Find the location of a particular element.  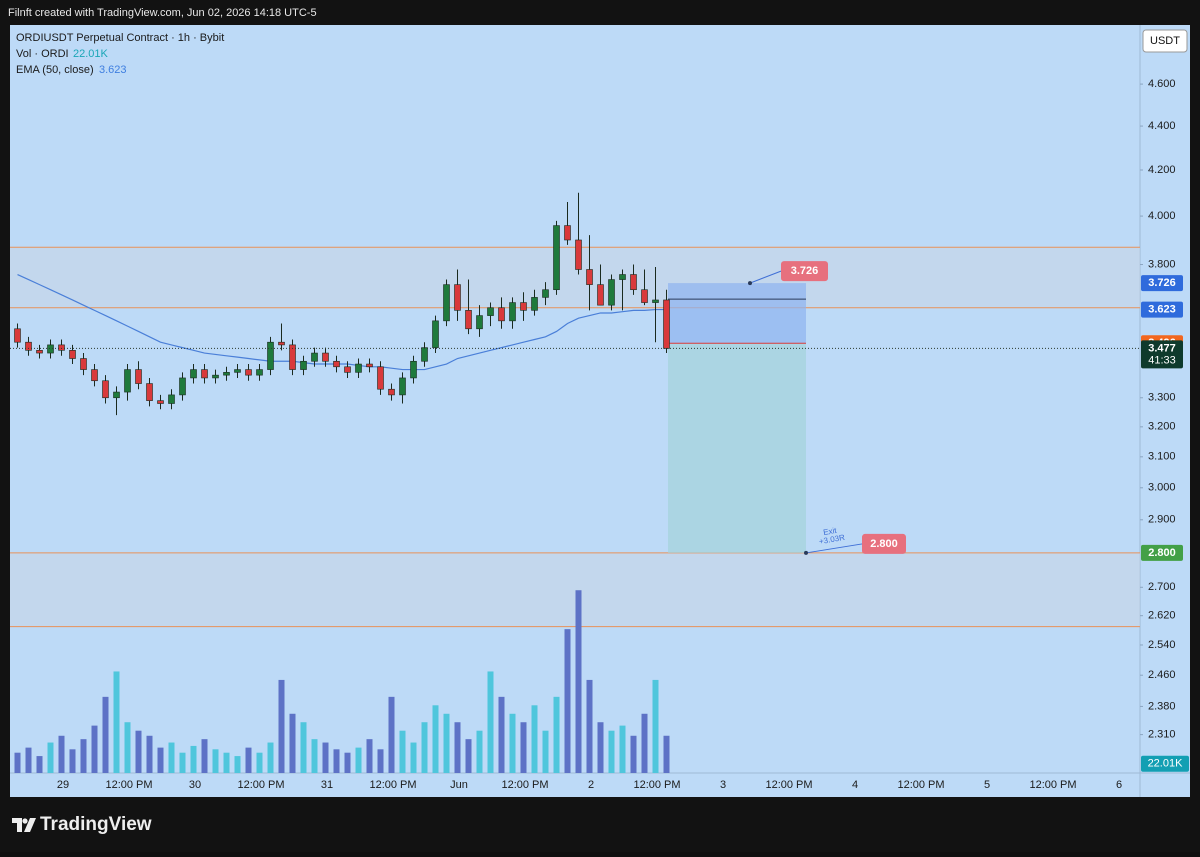

legend-title: ORDIUSDT Perpetual Contract · 1h · Bybit is located at coordinates (120, 38).